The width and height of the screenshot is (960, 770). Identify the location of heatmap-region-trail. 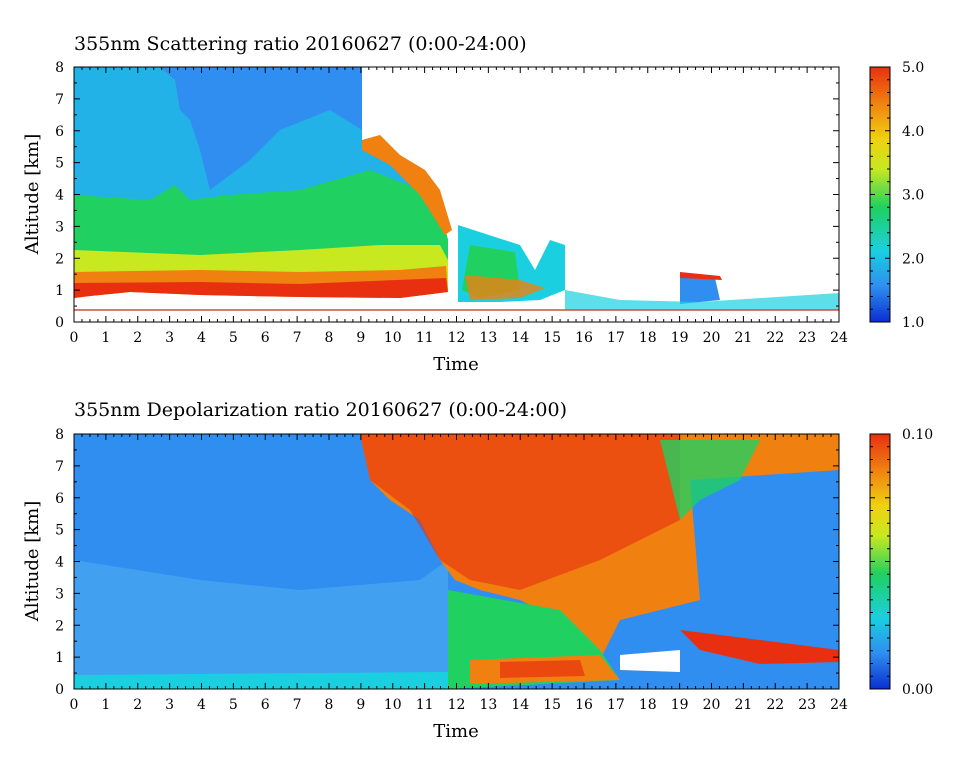
(702, 300).